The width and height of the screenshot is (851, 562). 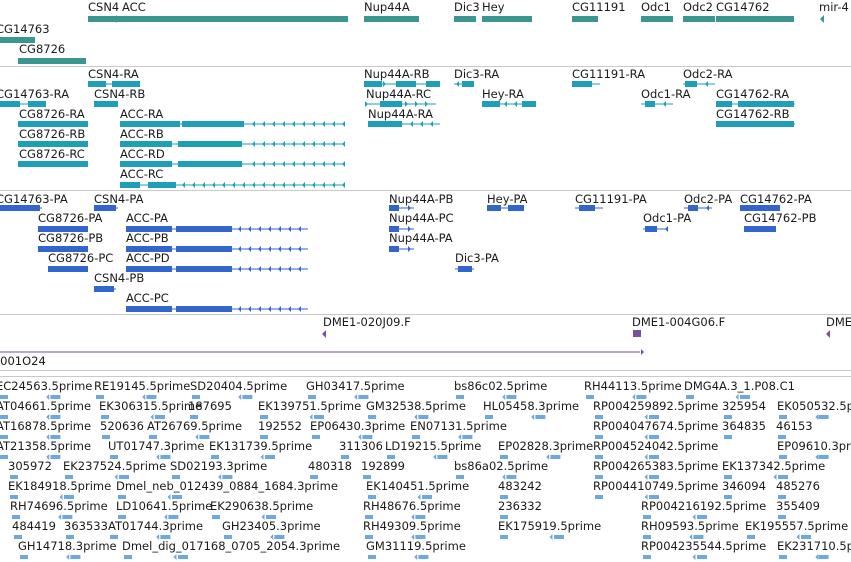 What do you see at coordinates (130, 185) in the screenshot?
I see `transcript-acc-rc-exon` at bounding box center [130, 185].